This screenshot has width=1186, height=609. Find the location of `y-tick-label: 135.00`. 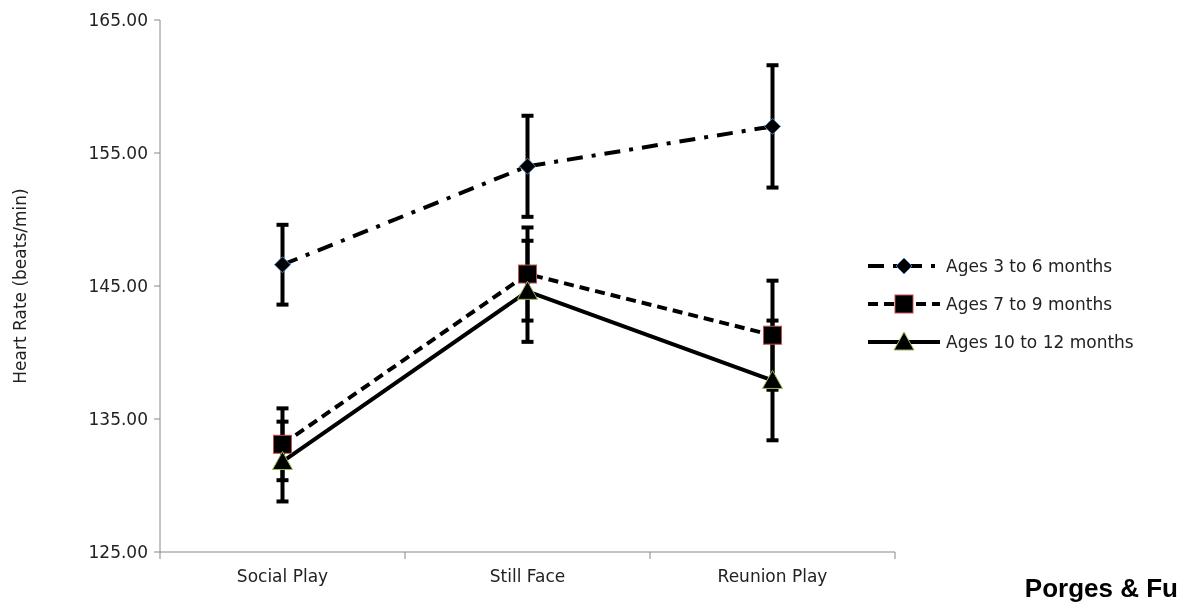

y-tick-label: 135.00 is located at coordinates (118, 418).